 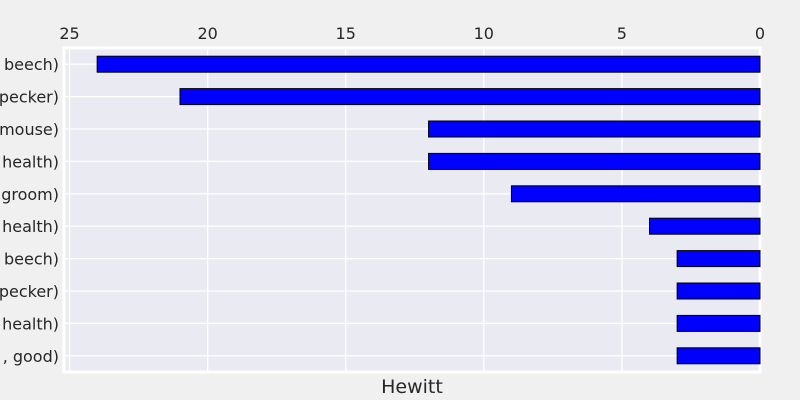 What do you see at coordinates (412, 387) in the screenshot?
I see `x-axis-label: Hewitt` at bounding box center [412, 387].